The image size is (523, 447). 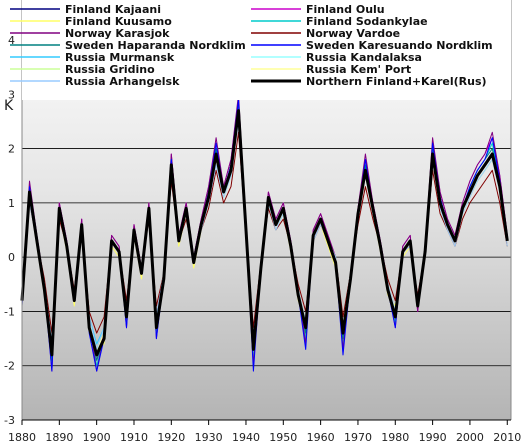 What do you see at coordinates (9, 420) in the screenshot?
I see `y-tick-label-0: -3` at bounding box center [9, 420].